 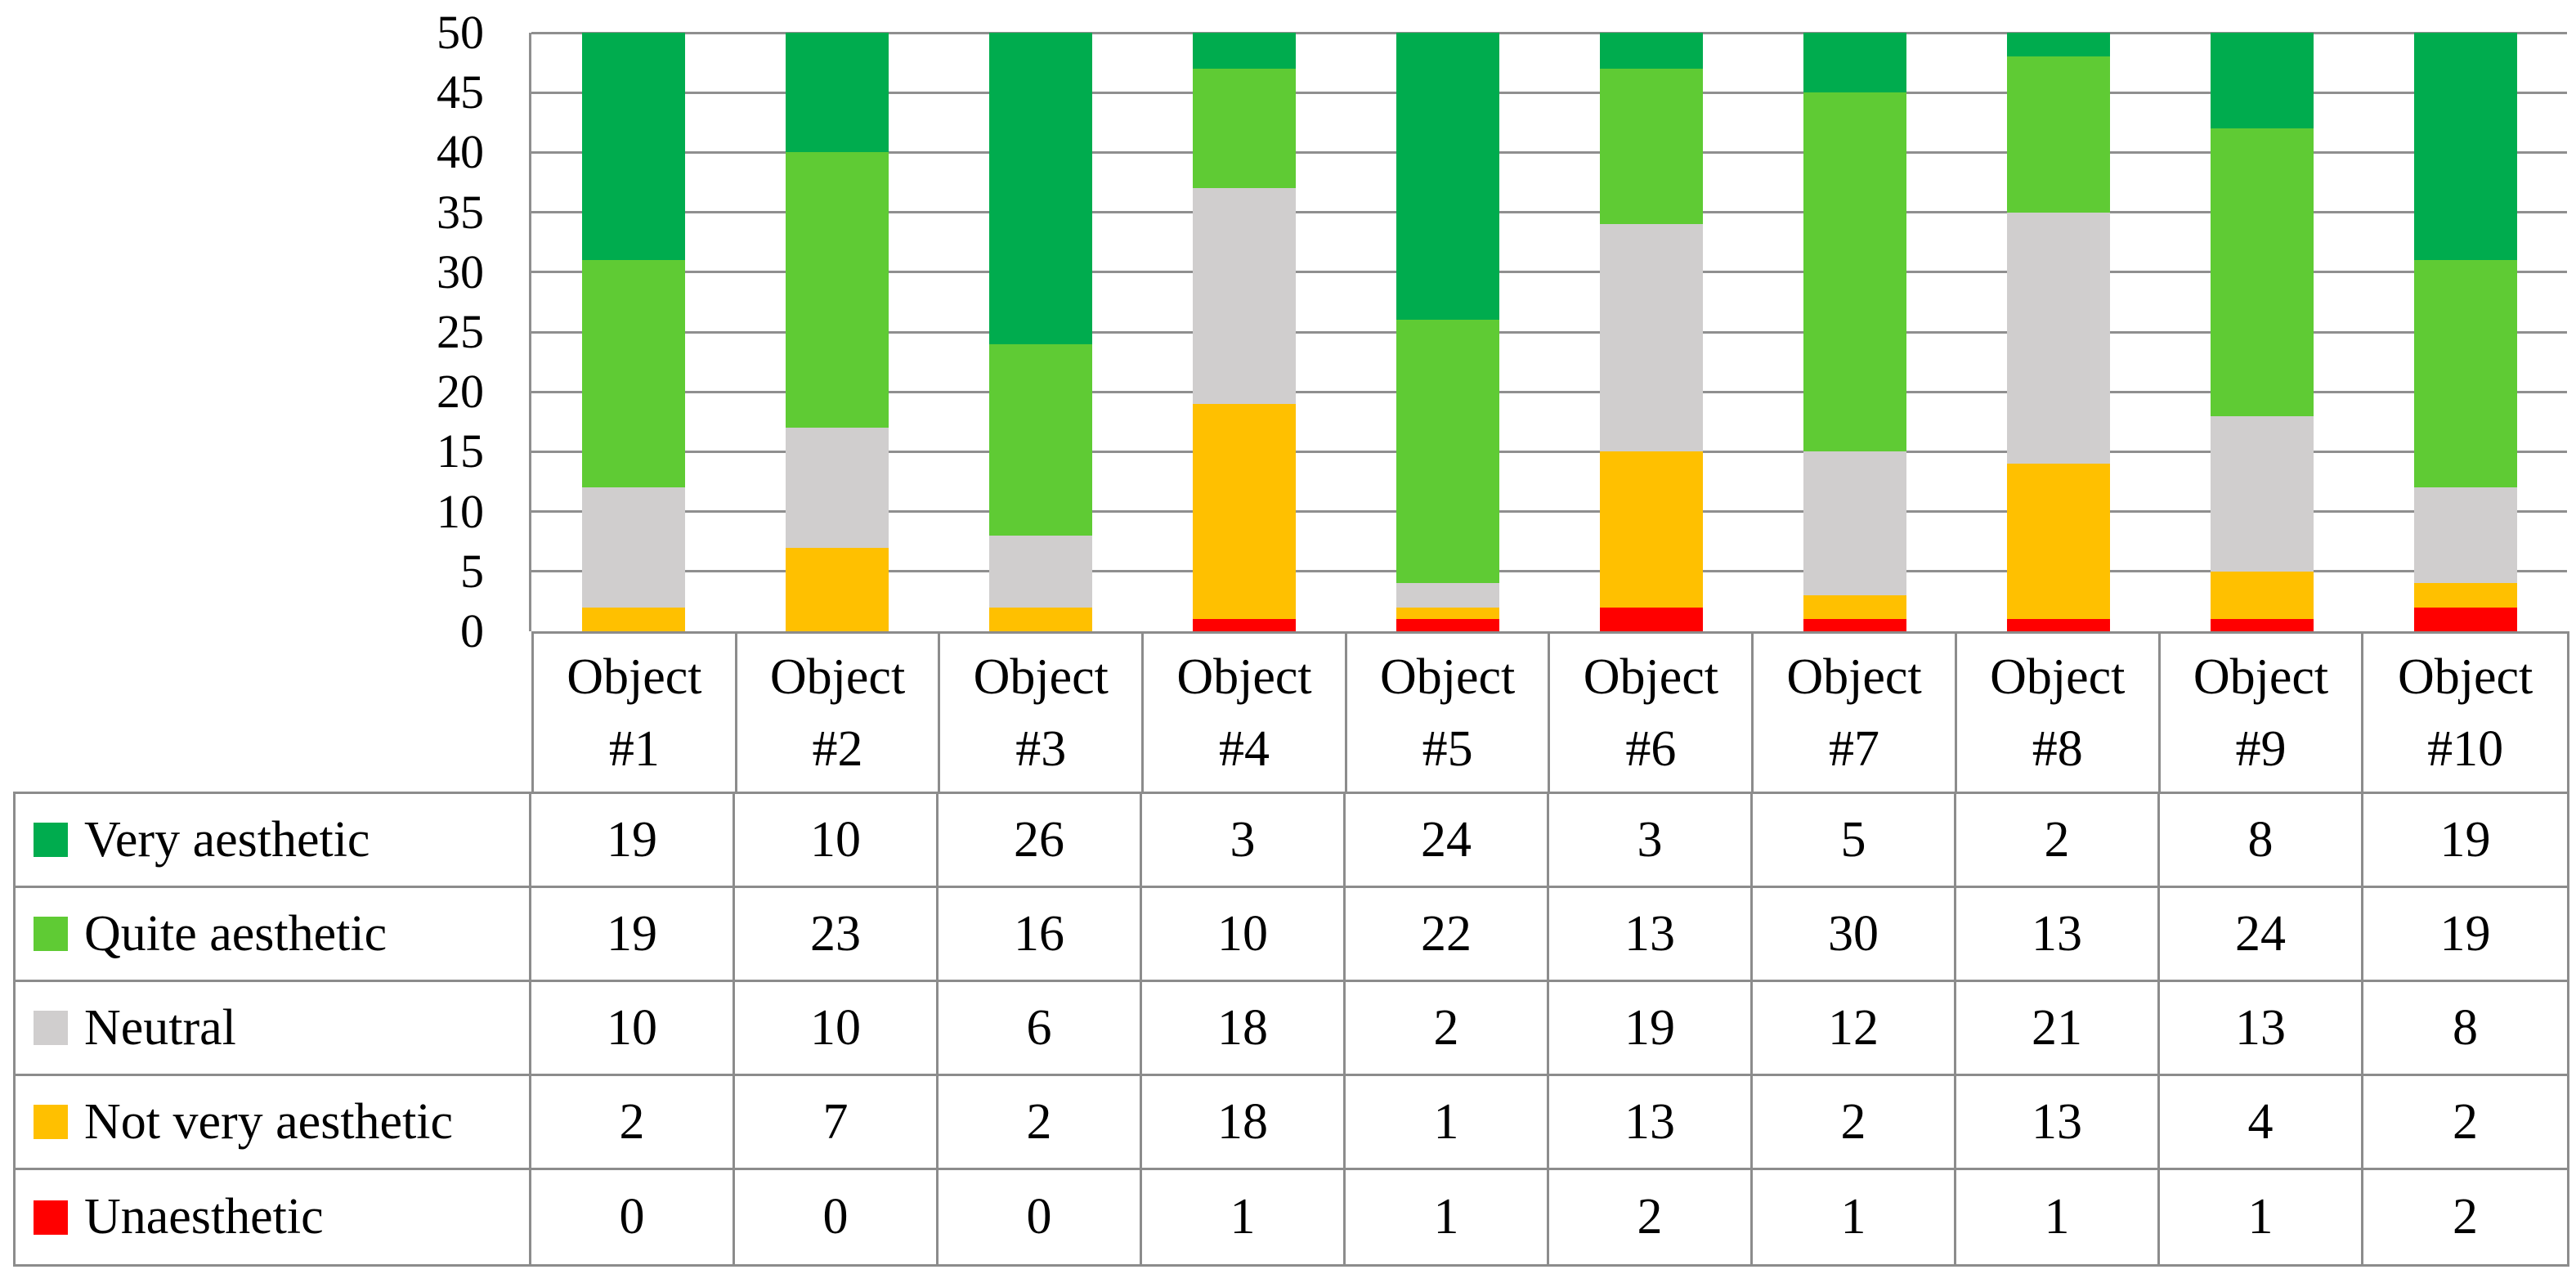 I want to click on category-header-line: #8, so click(x=2057, y=748).